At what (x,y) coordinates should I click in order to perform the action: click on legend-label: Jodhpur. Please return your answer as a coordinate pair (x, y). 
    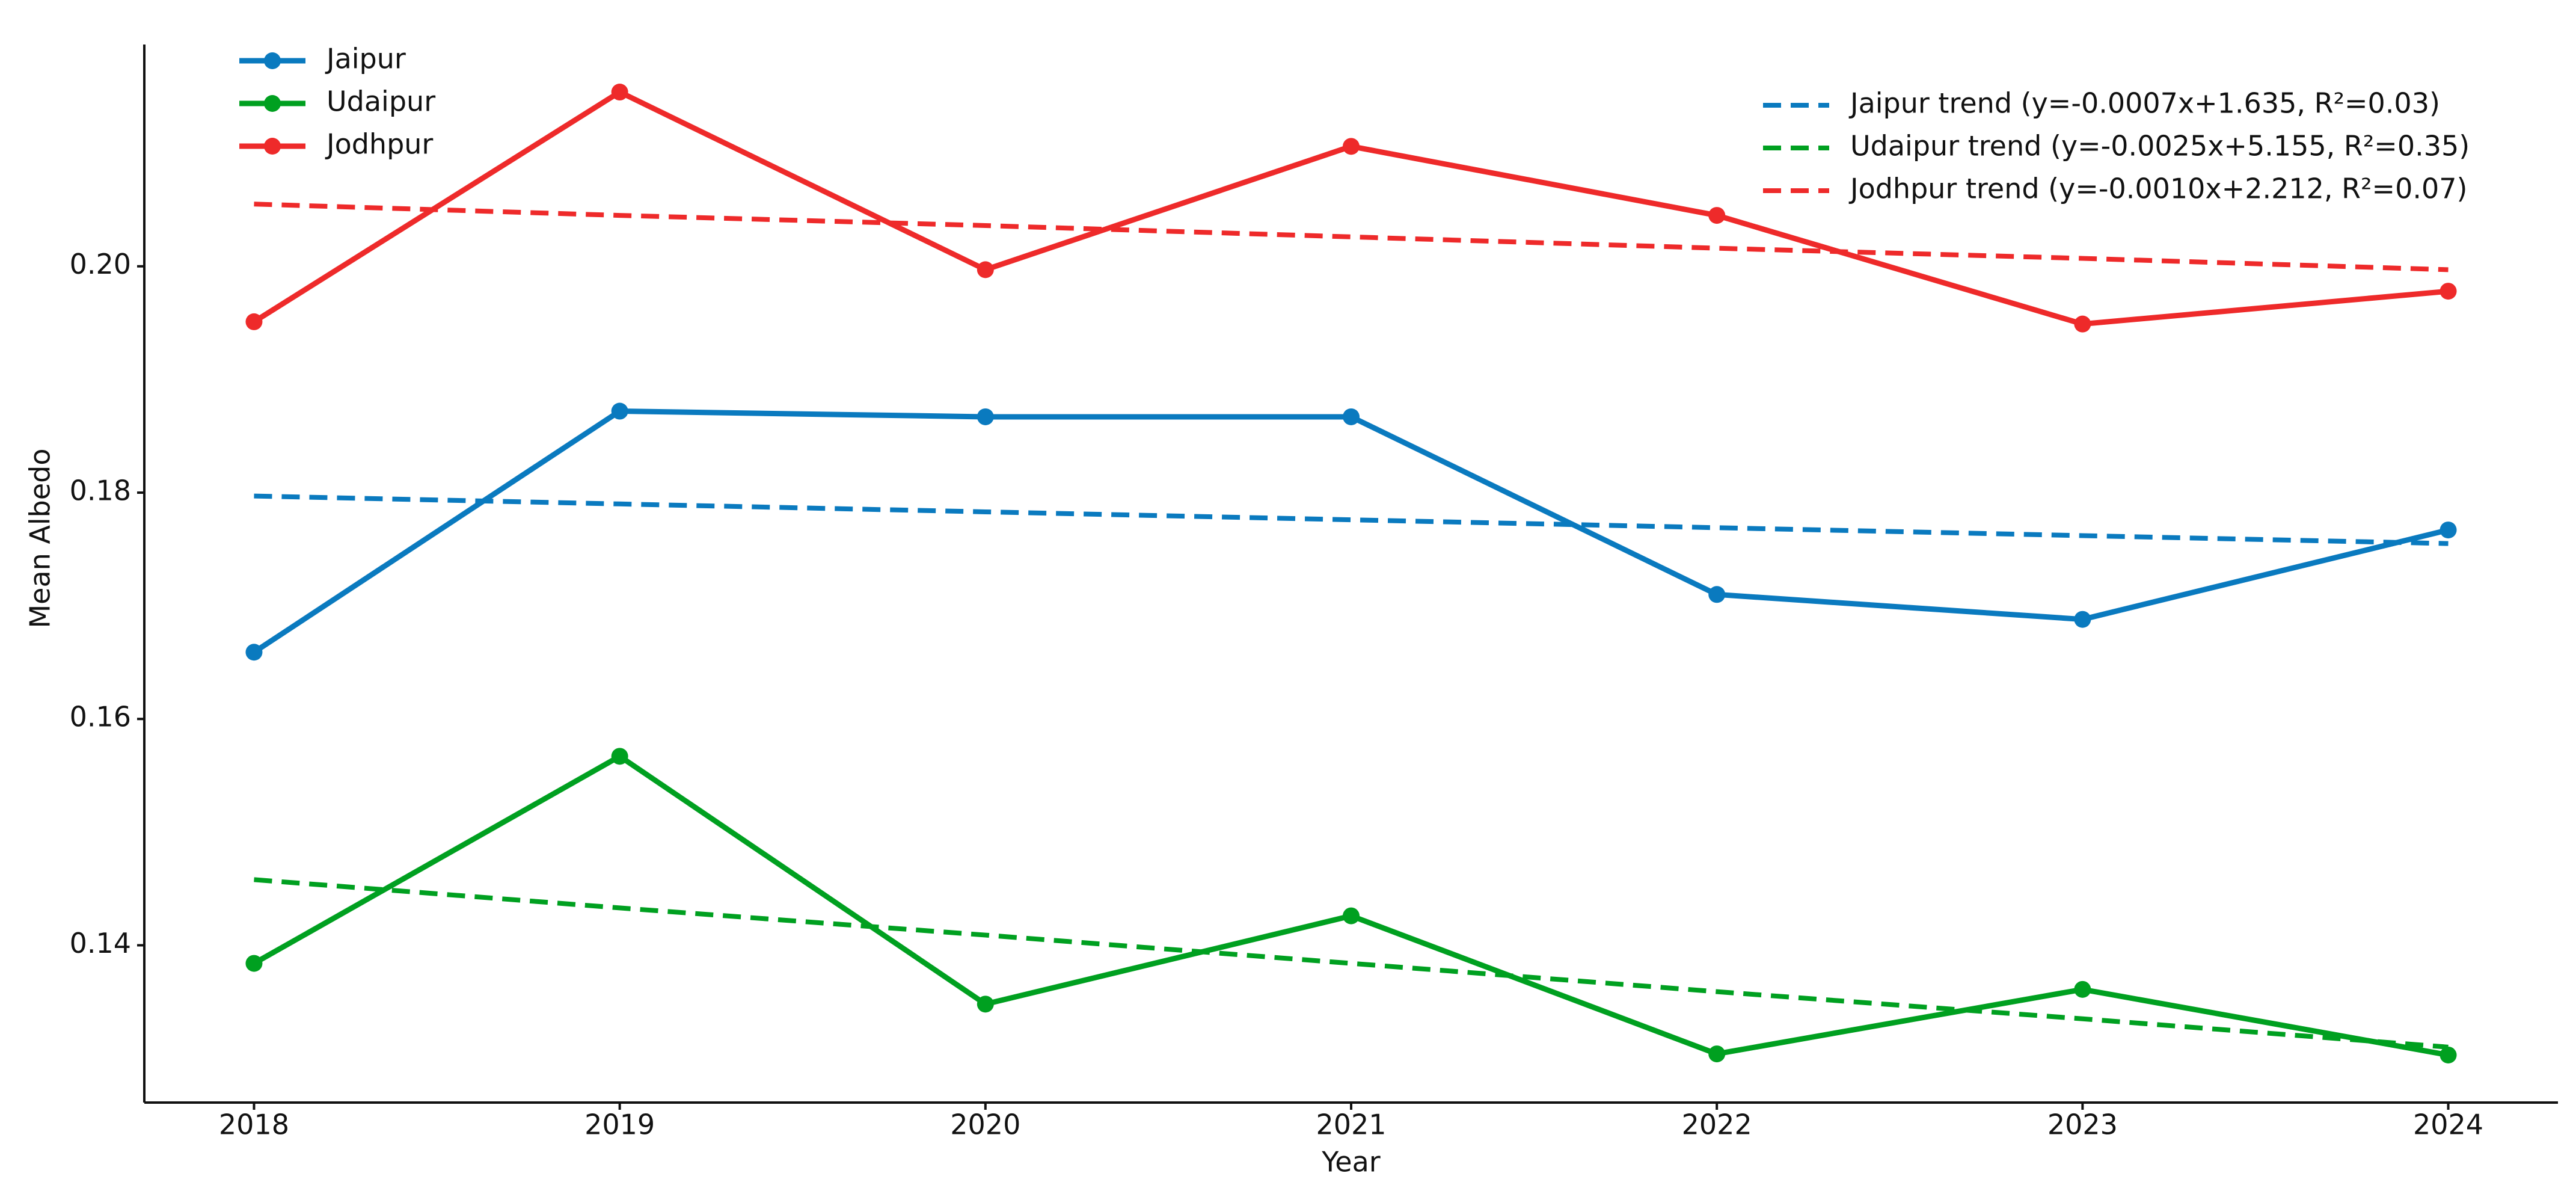
    Looking at the image, I should click on (379, 144).